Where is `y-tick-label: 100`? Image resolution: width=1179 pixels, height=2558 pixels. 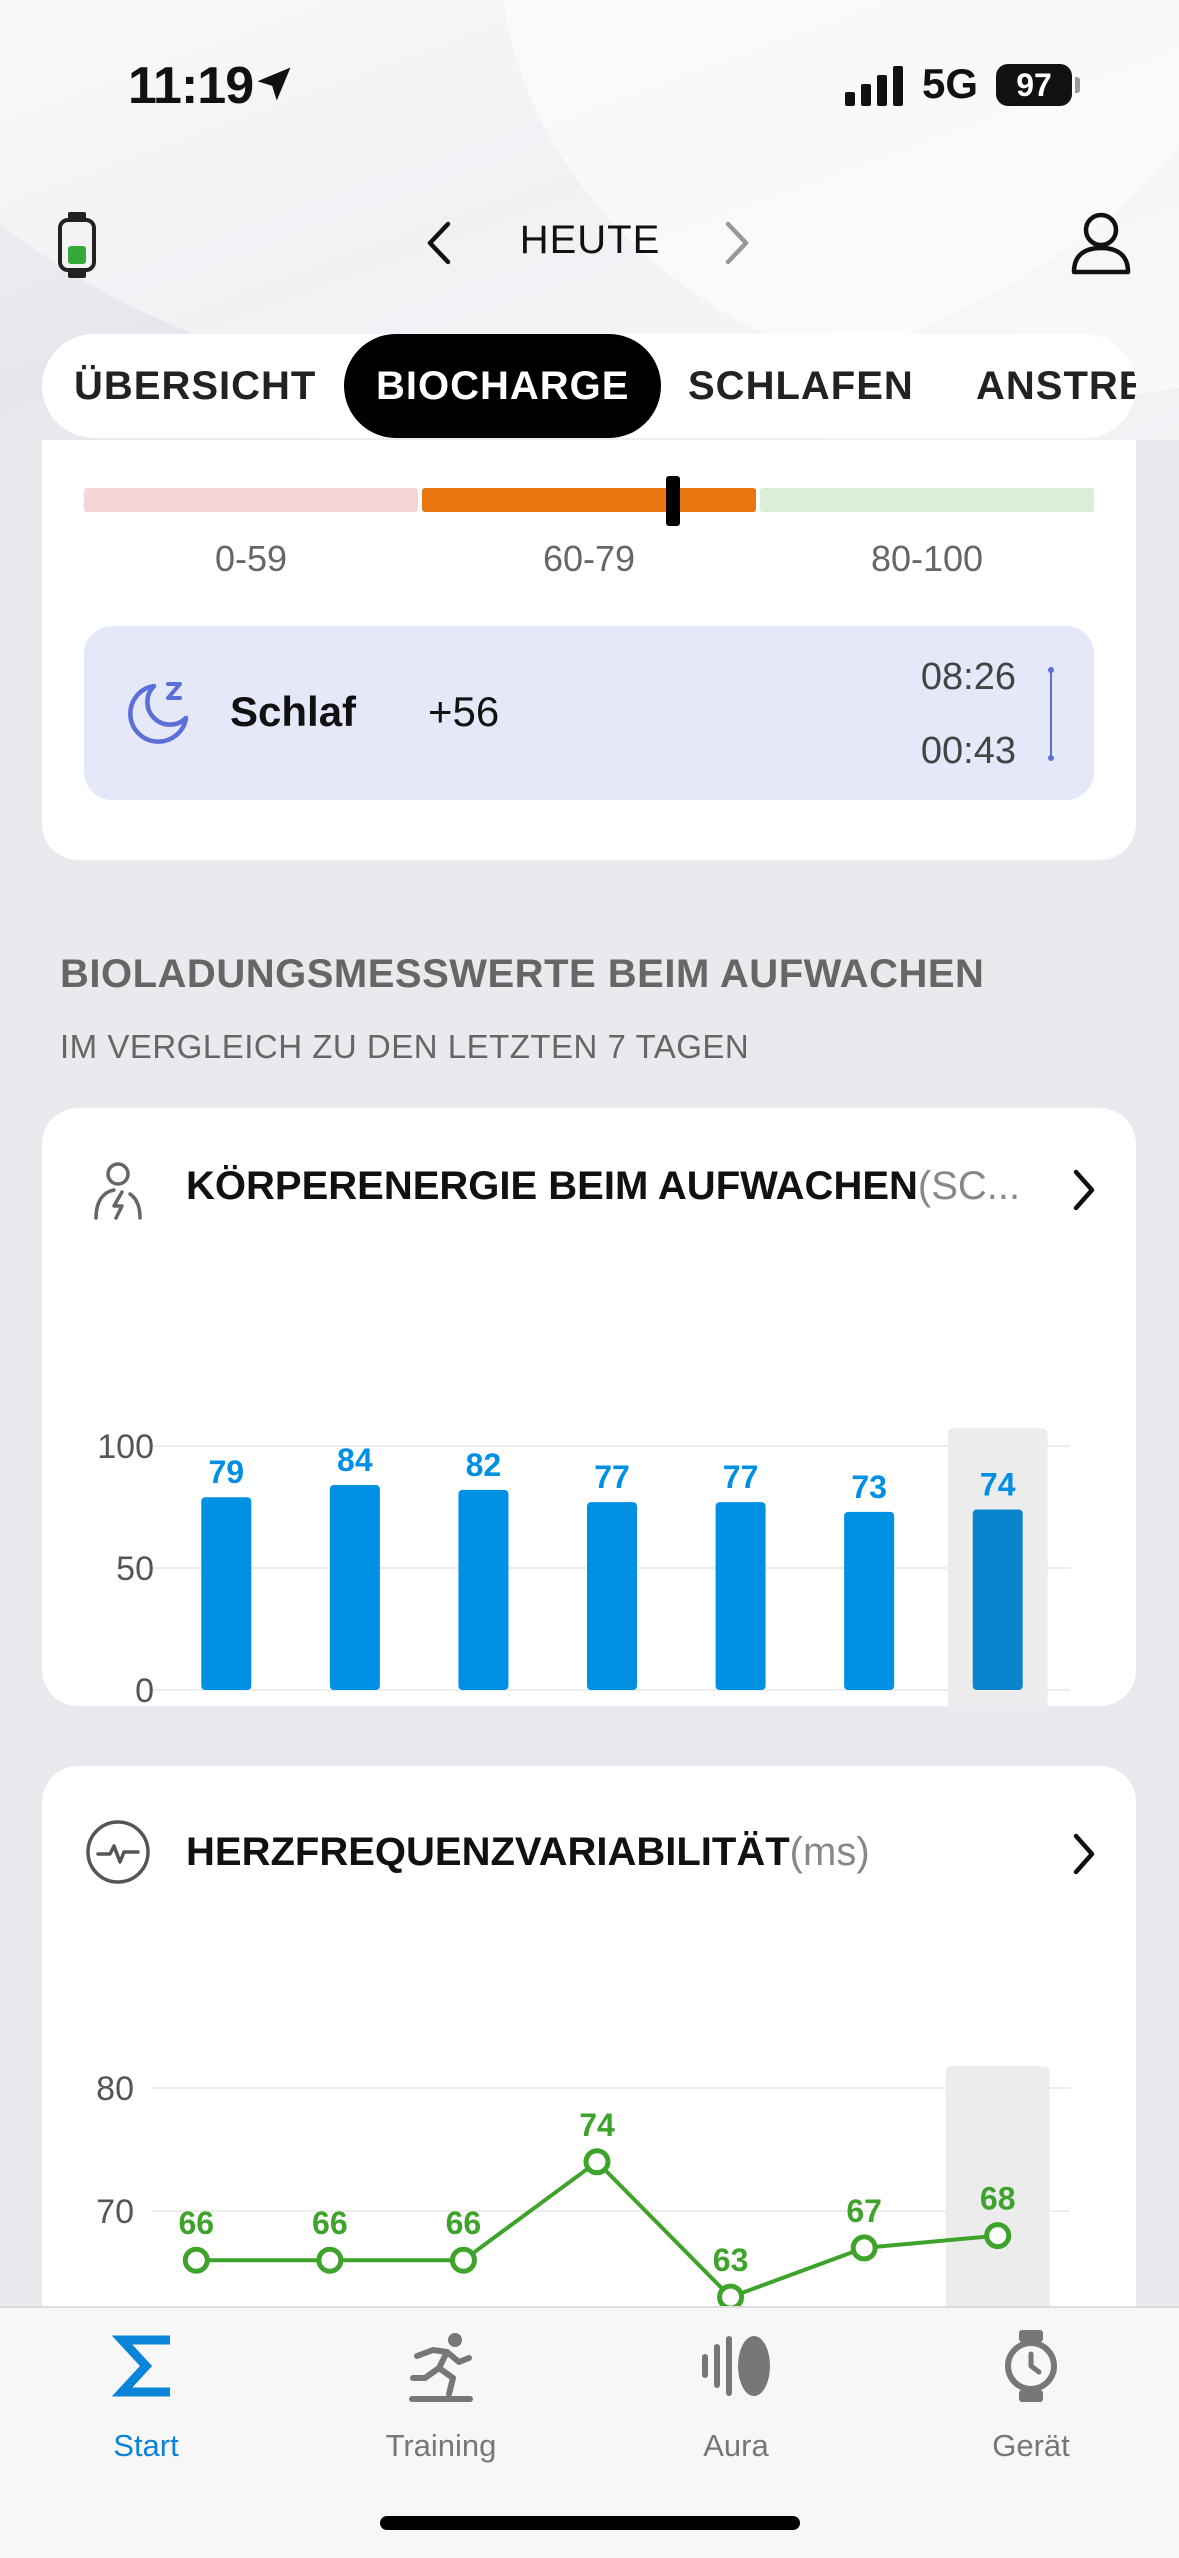 y-tick-label: 100 is located at coordinates (125, 1447).